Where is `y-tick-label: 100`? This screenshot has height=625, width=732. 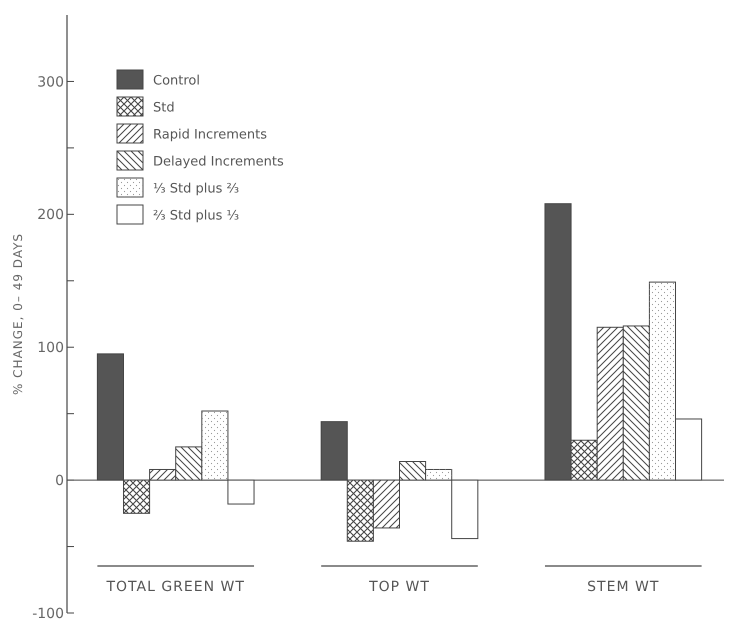
y-tick-label: 100 is located at coordinates (50, 348).